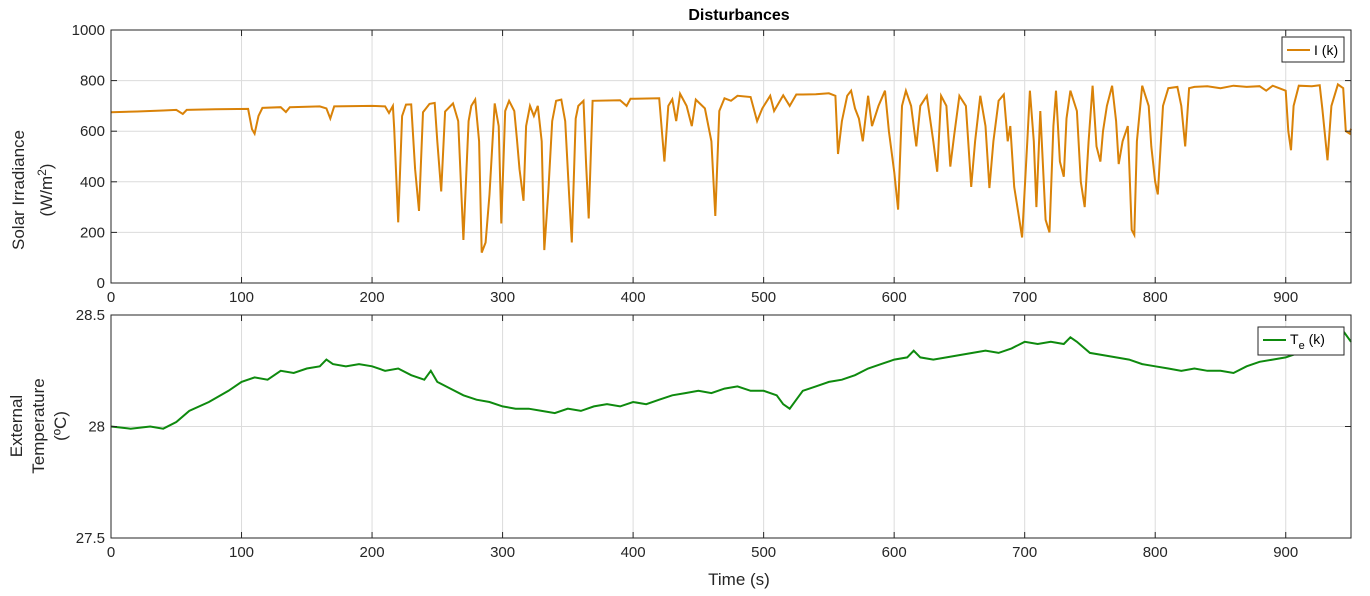 The image size is (1370, 596). Describe the element at coordinates (90, 538) in the screenshot. I see `y-tick-label: 27.5` at that location.